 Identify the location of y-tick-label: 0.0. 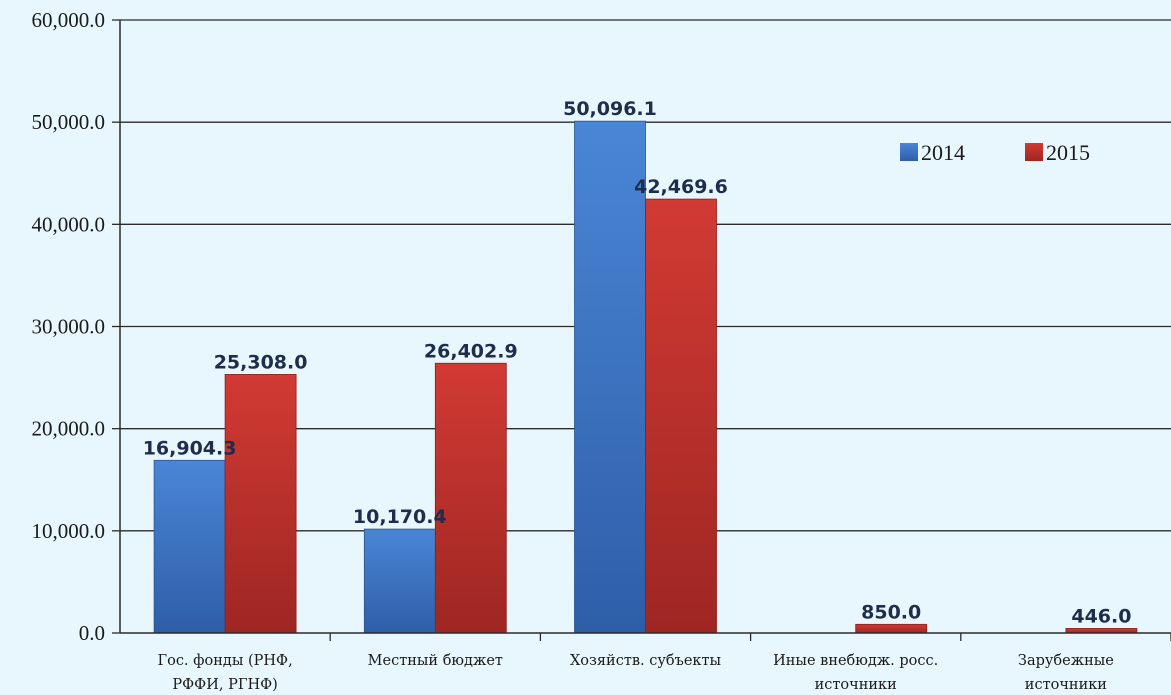
(92, 633).